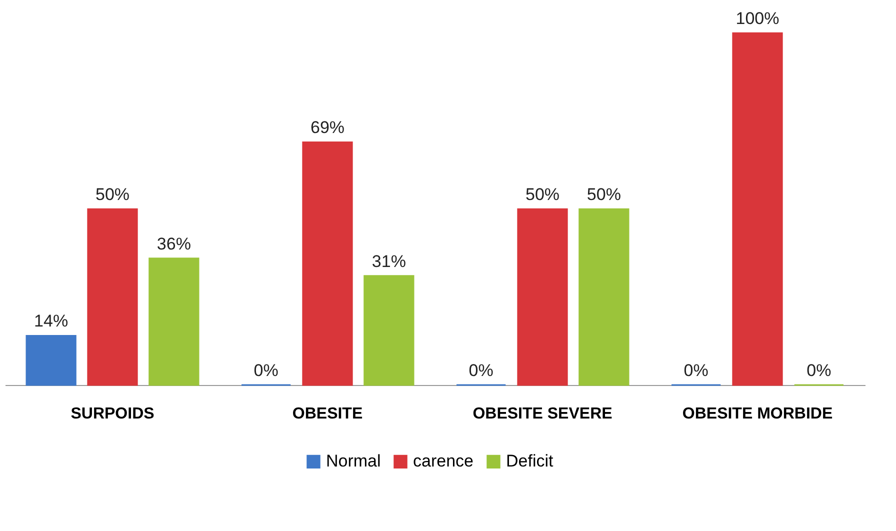 The image size is (896, 531). Describe the element at coordinates (112, 414) in the screenshot. I see `x-tick-label: SURPOIDS` at that location.